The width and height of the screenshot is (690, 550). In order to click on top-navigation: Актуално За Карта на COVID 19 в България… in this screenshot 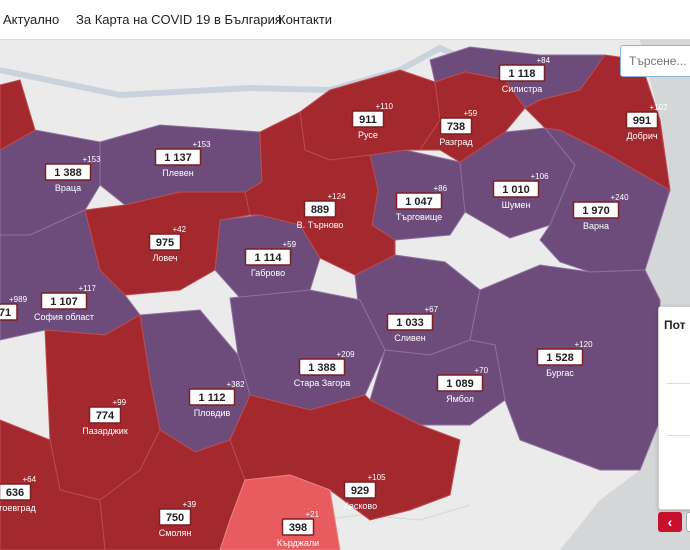, I will do `click(345, 20)`.